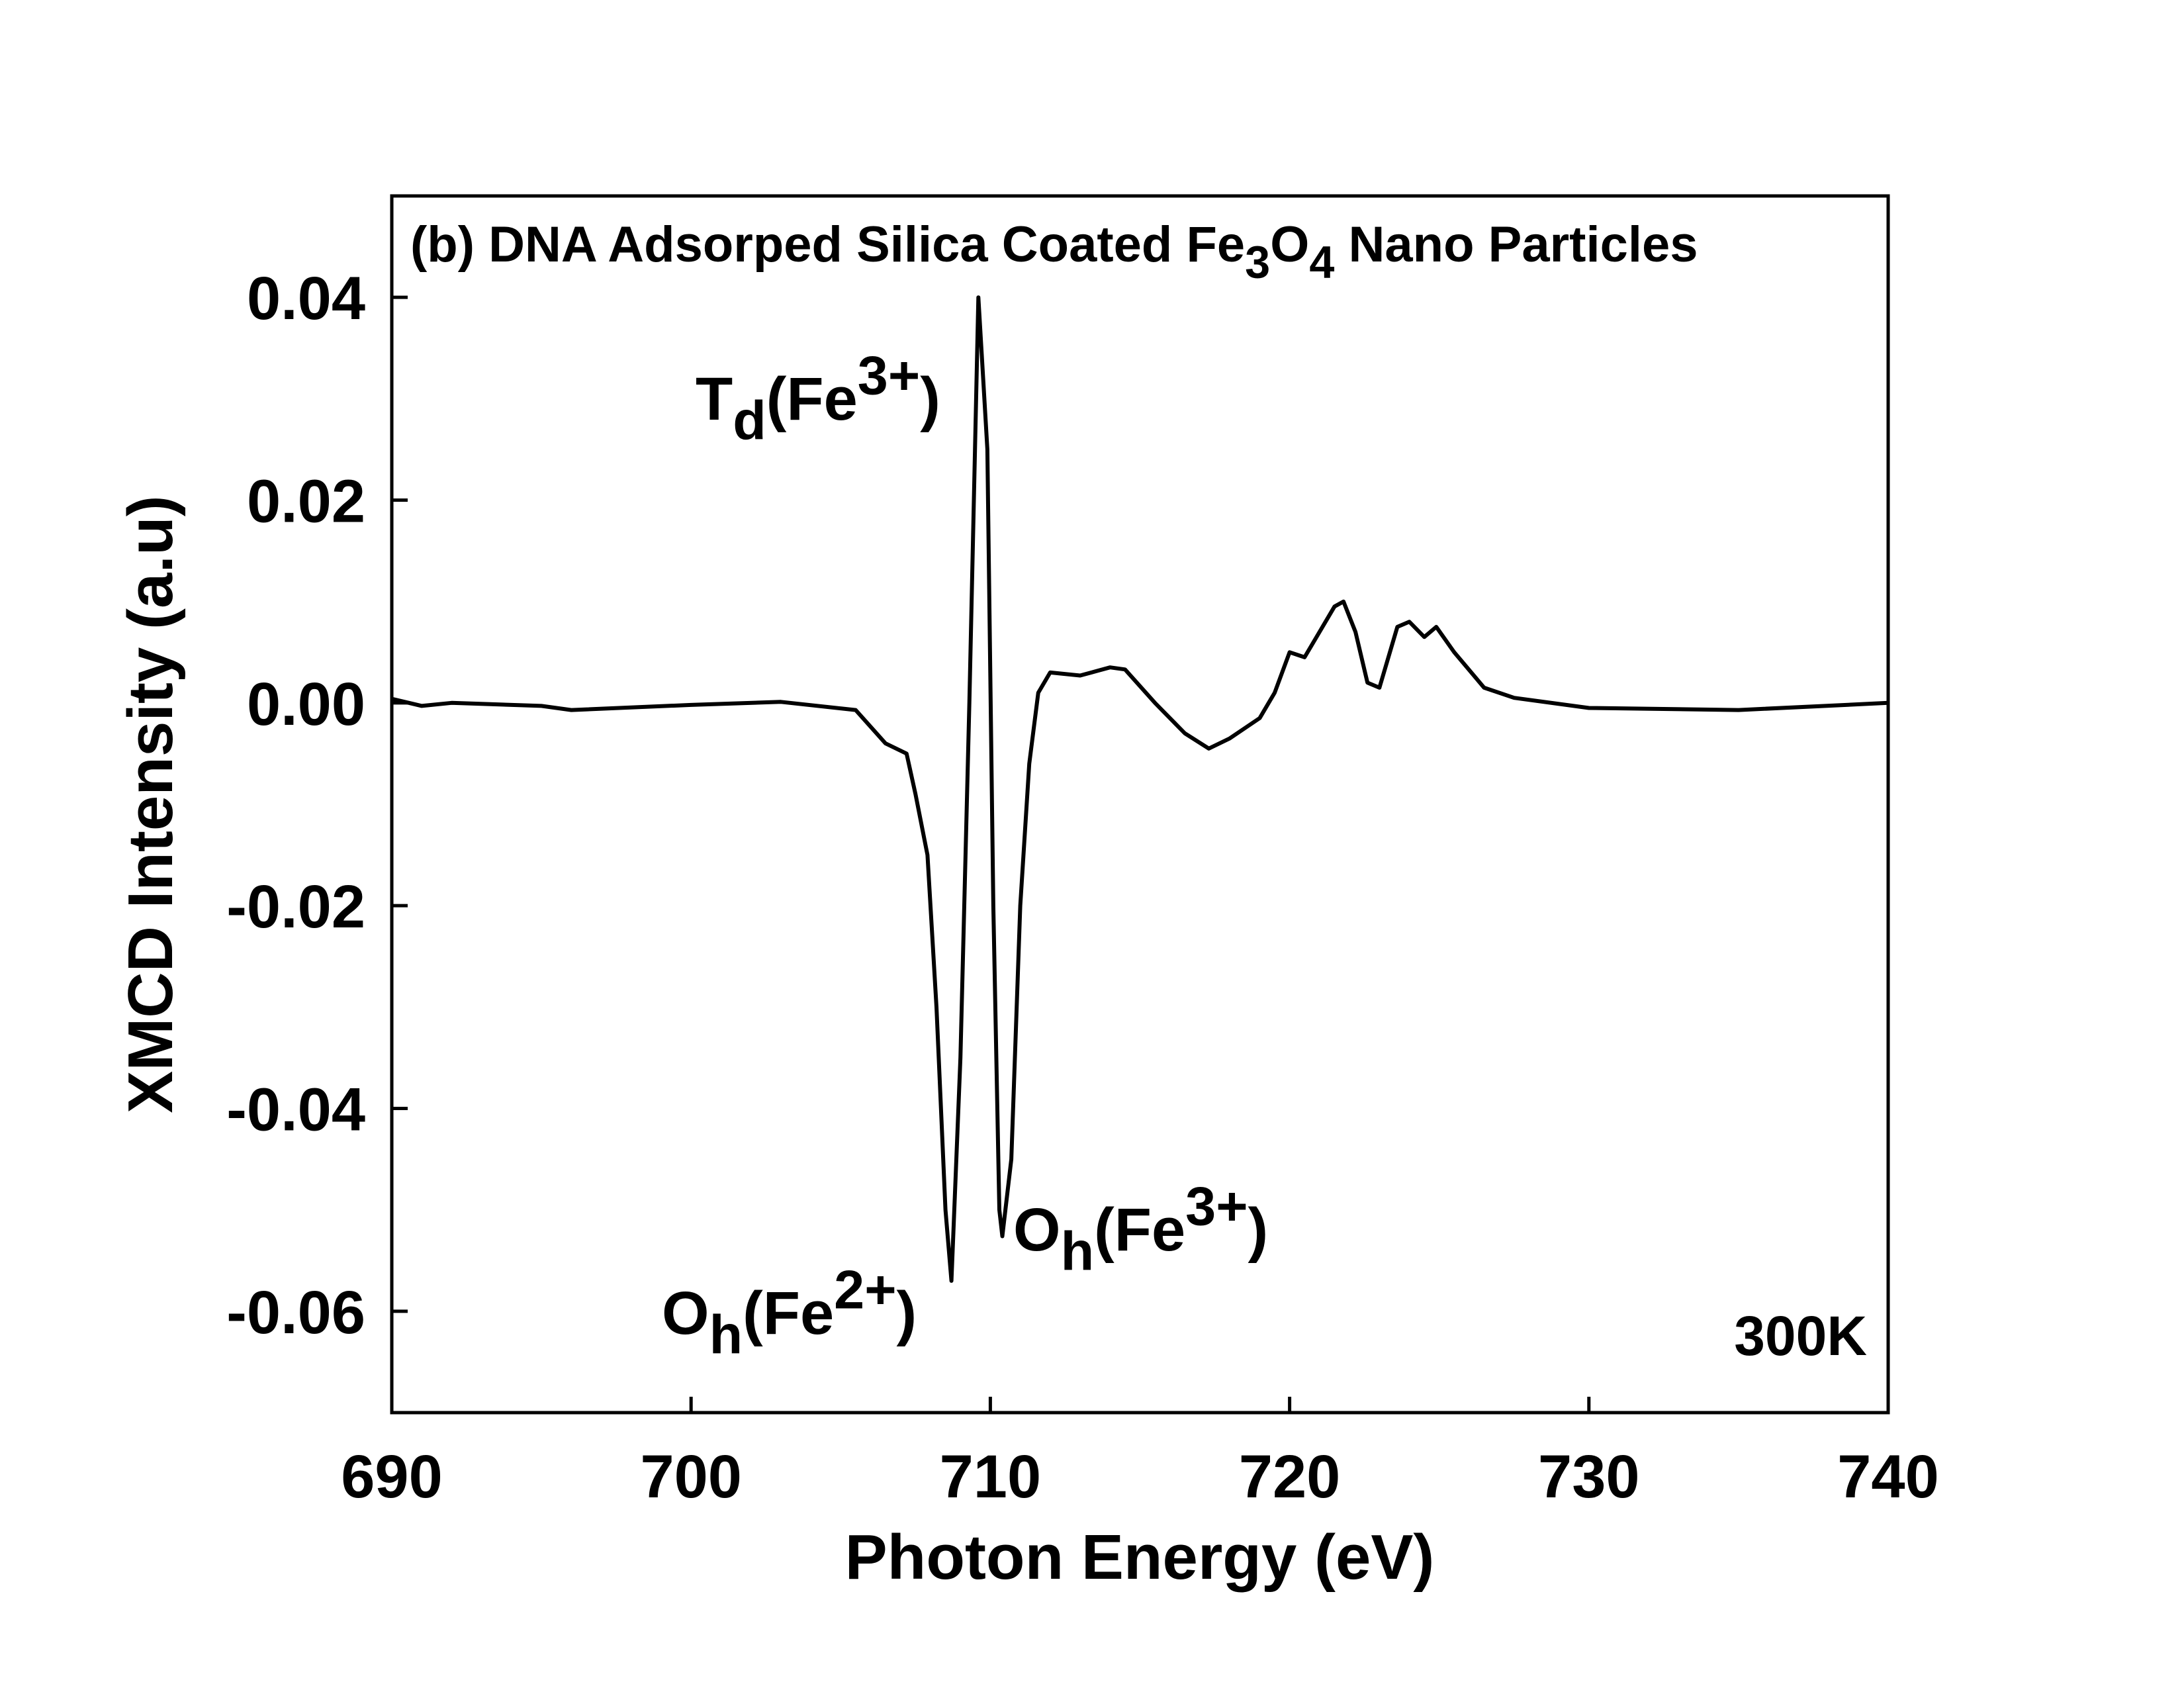  What do you see at coordinates (150, 804) in the screenshot?
I see `y-axis-title: XMCD Intensity (a.u)` at bounding box center [150, 804].